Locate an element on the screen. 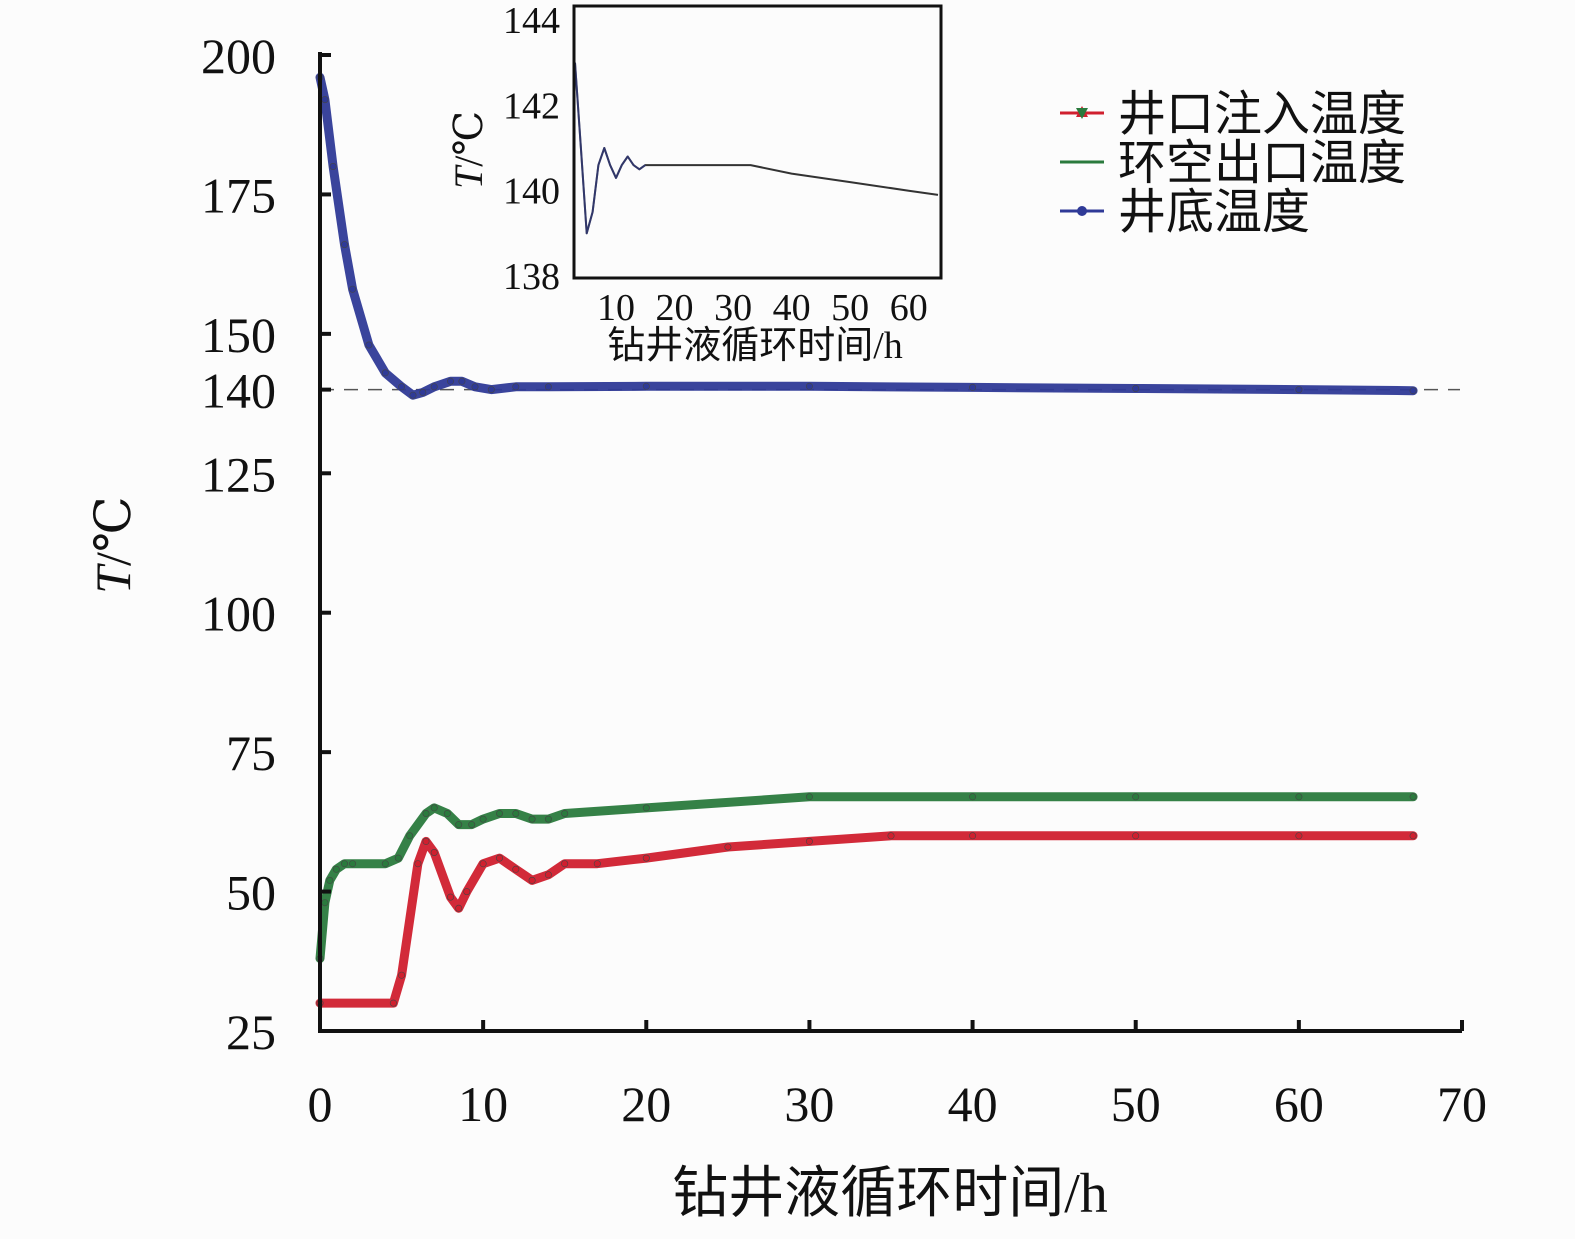 The image size is (1575, 1239). x-tick-label: 10 is located at coordinates (483, 1104).